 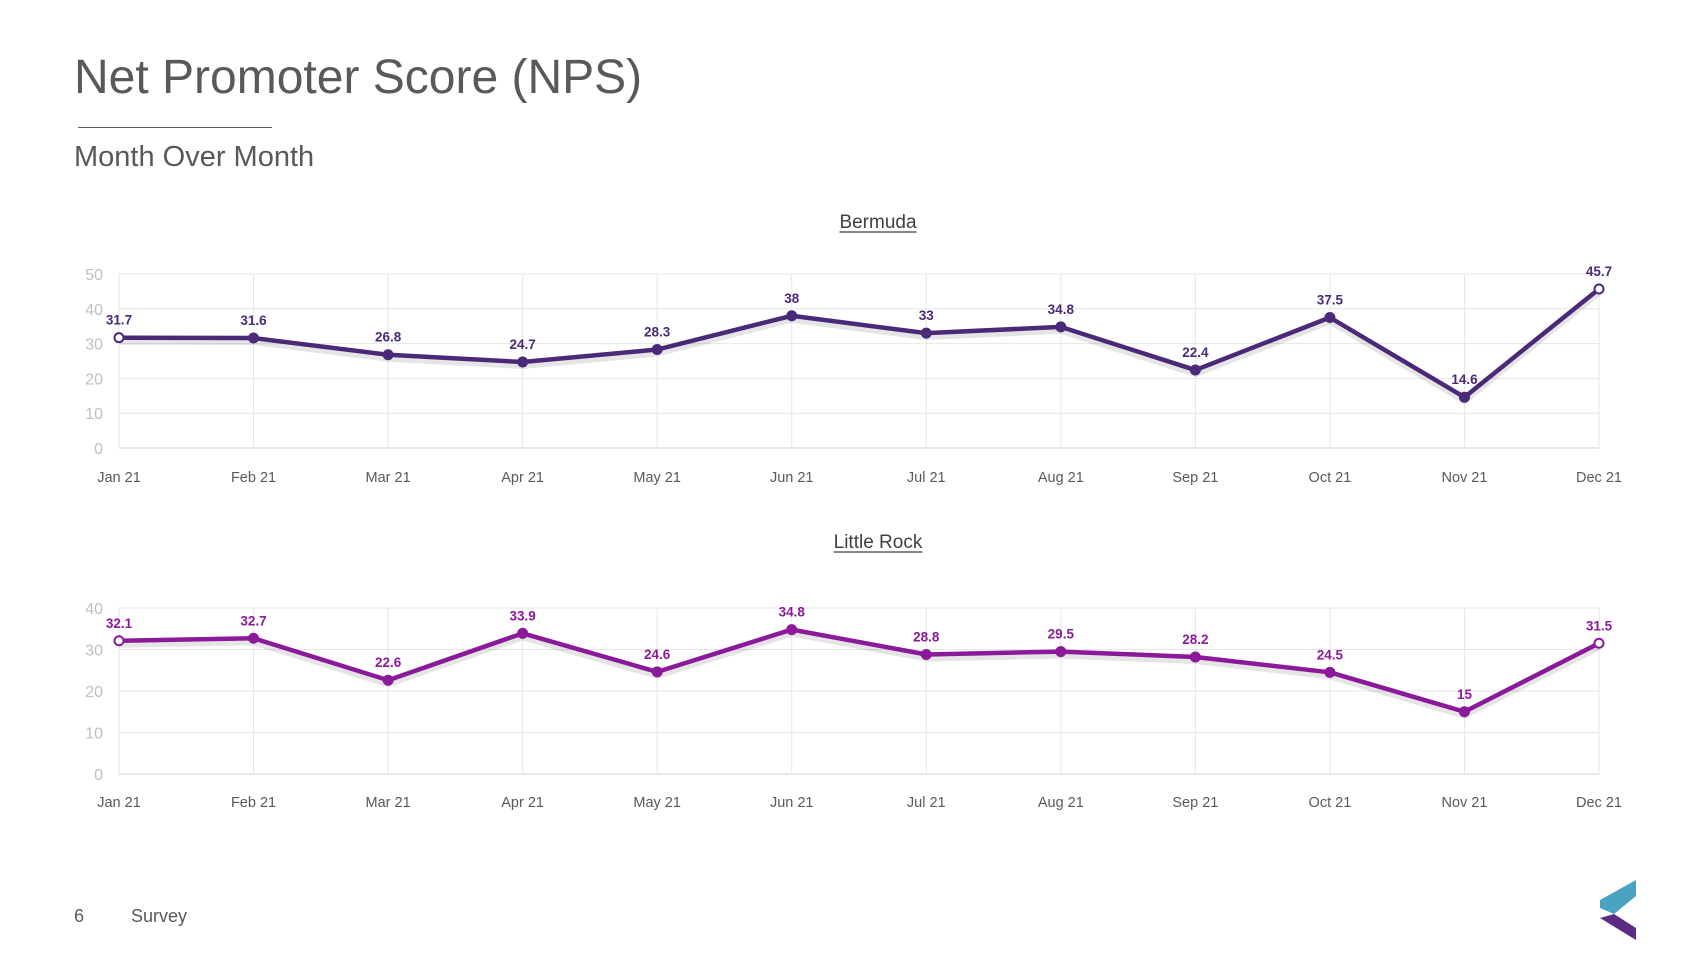 I want to click on data-label: 33.9, so click(x=522, y=615).